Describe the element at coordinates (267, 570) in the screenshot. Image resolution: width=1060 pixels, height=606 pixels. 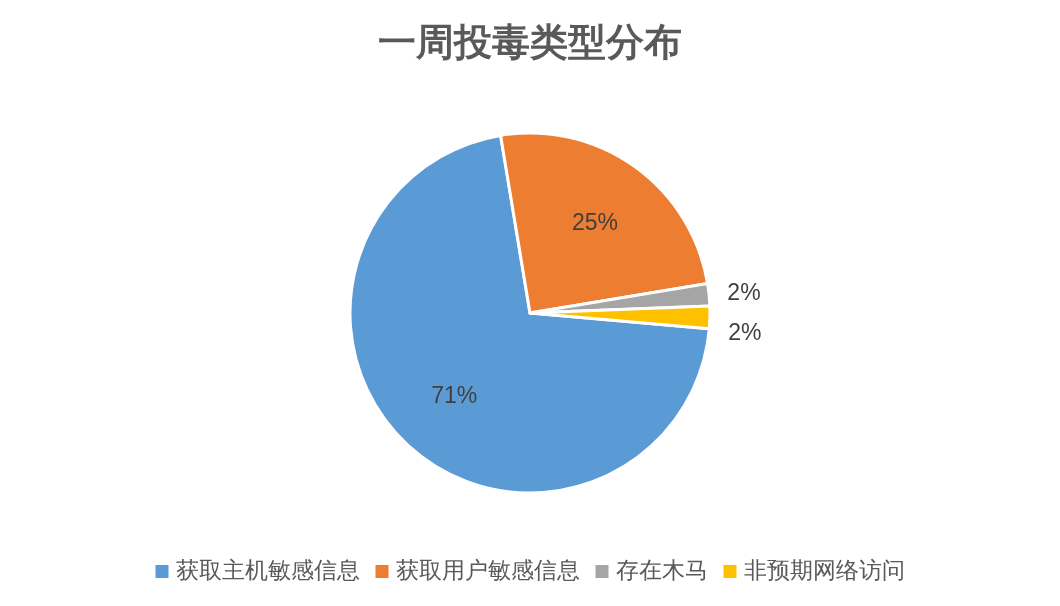
I see `legend-label: 获取主机敏感信息` at that location.